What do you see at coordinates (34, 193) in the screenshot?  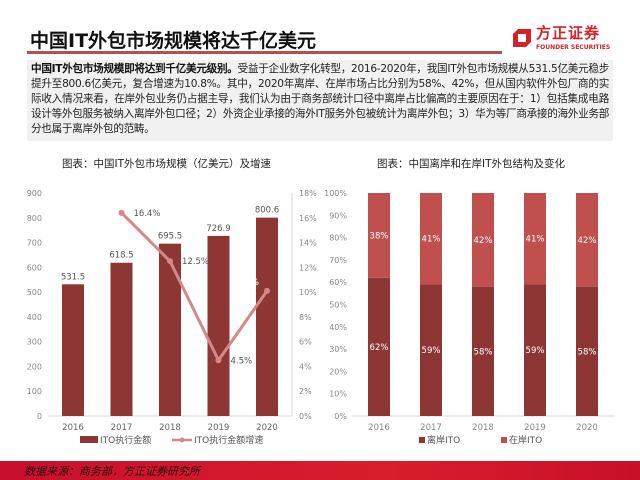 I see `left-axis-tick: 900` at bounding box center [34, 193].